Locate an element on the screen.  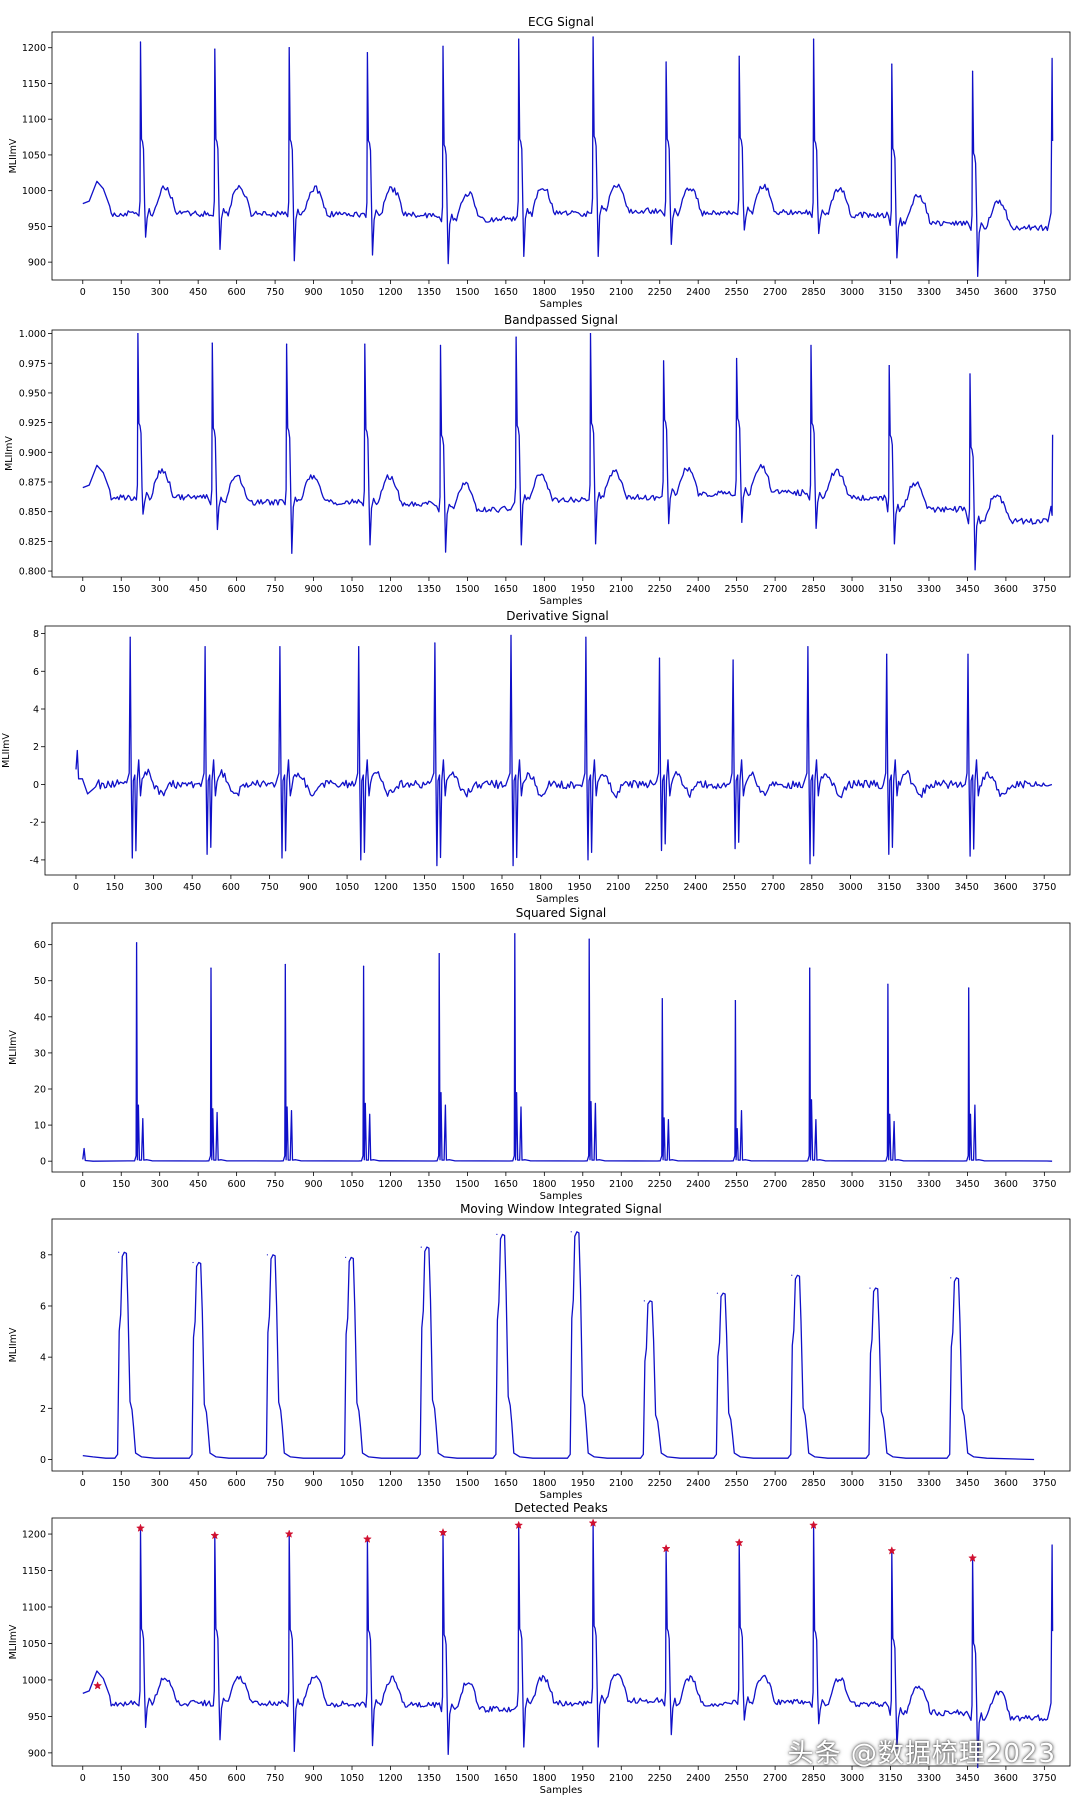
x-tick-label: 300 is located at coordinates (160, 1778).